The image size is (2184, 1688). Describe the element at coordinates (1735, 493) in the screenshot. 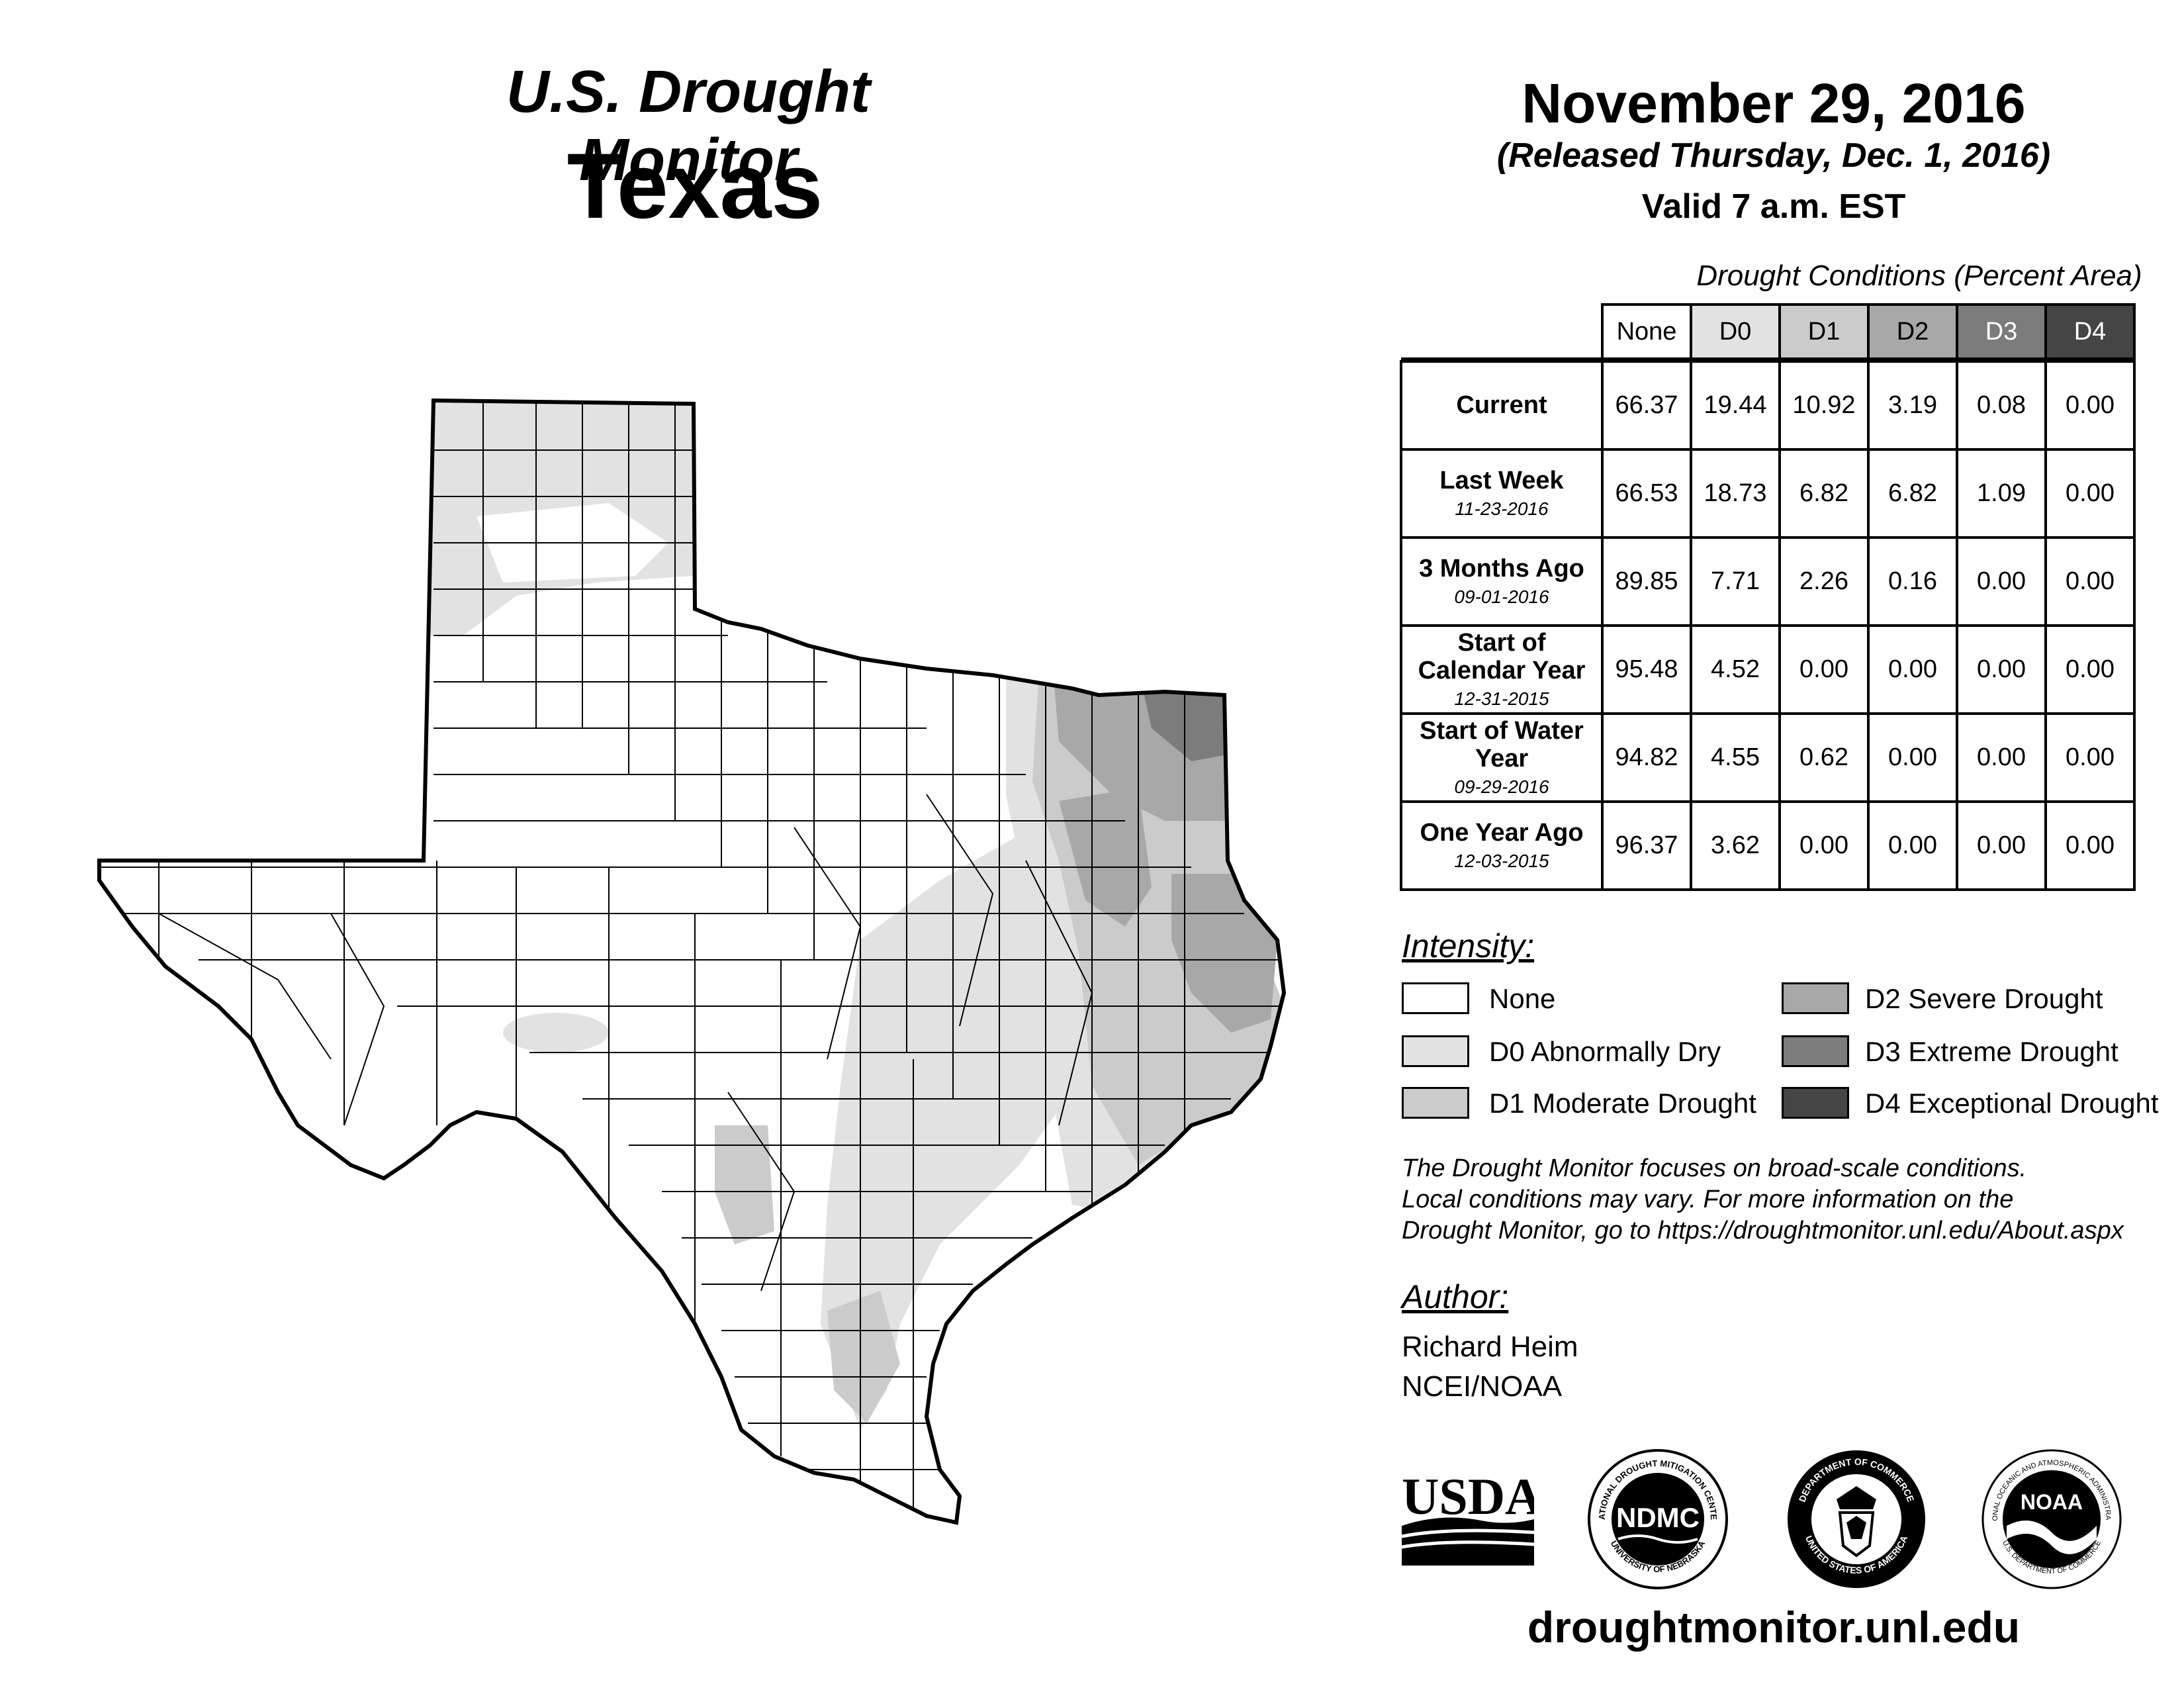

I see `value-cell: 18.73` at that location.